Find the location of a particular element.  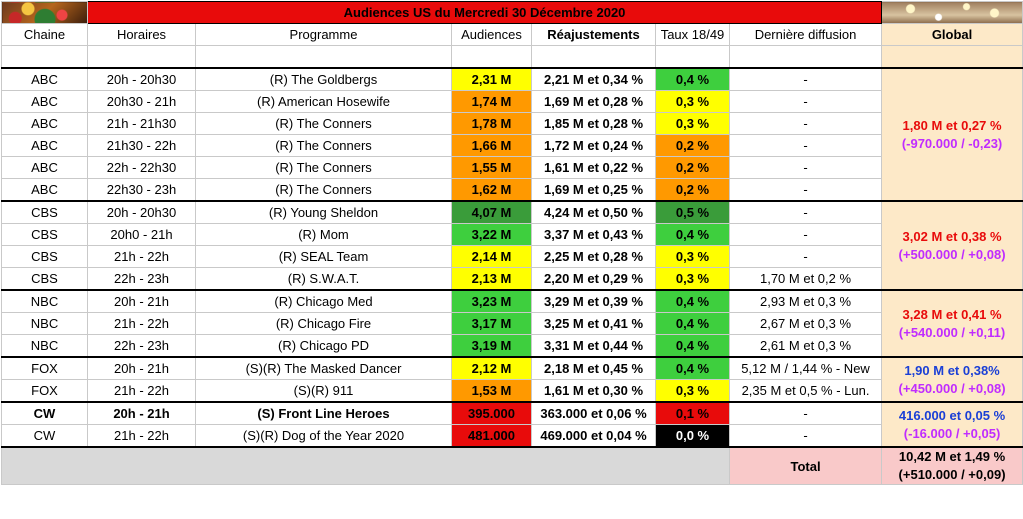

cell-audiences: 2,12 M is located at coordinates (491, 368).